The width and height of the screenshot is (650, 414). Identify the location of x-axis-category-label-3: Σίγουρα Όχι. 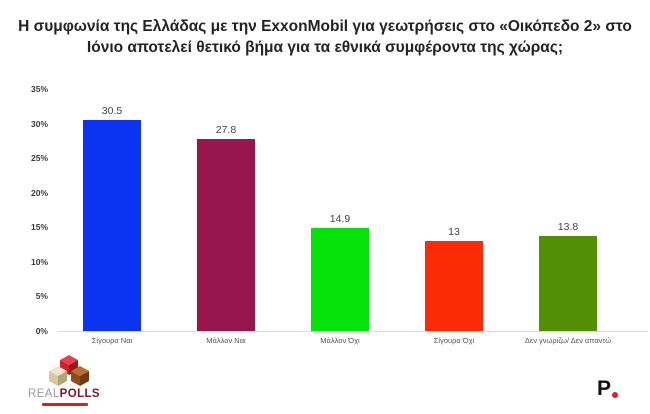
(454, 340).